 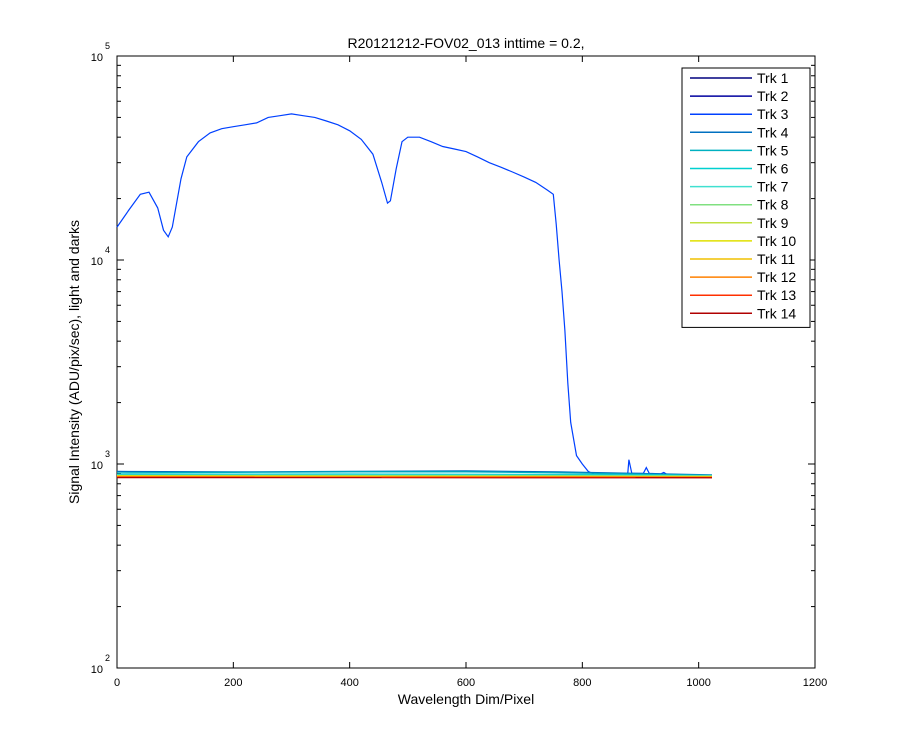 I want to click on x-tick-label: 0, so click(x=117, y=683).